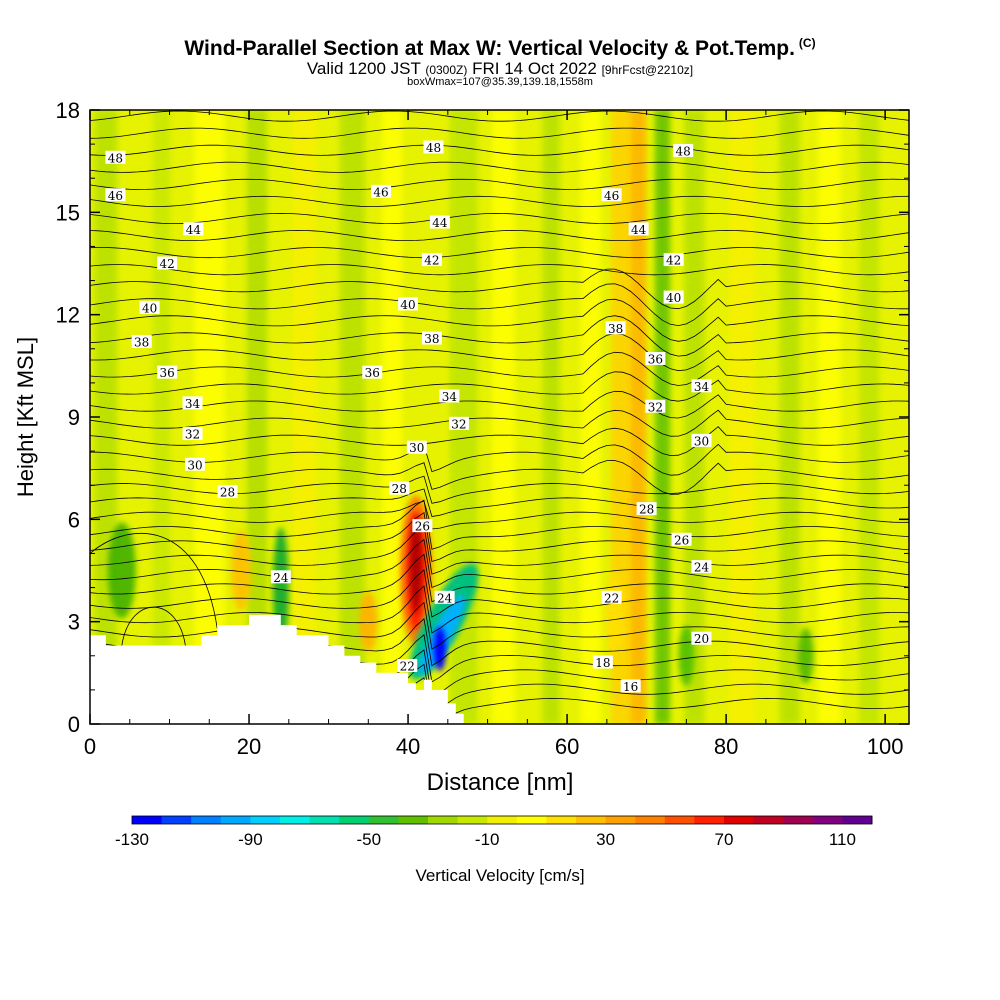 This screenshot has height=1000, width=1000. What do you see at coordinates (602, 662) in the screenshot?
I see `contour-label: 18` at bounding box center [602, 662].